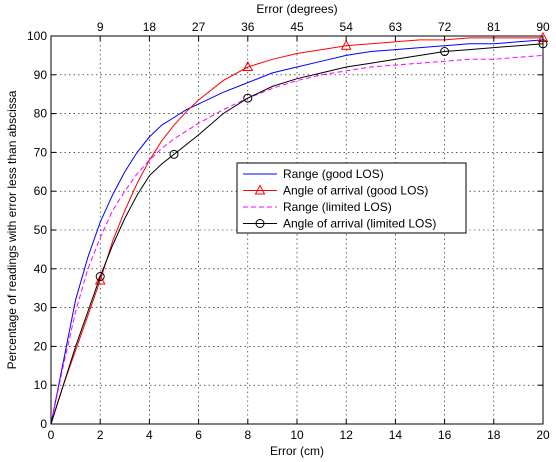  Describe the element at coordinates (41, 230) in the screenshot. I see `y-tick-label: 50` at that location.